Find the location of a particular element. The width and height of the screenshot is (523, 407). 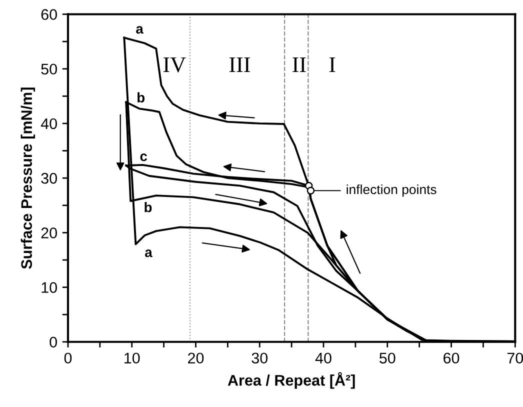

y-tick-label: 10 is located at coordinates (49, 287).